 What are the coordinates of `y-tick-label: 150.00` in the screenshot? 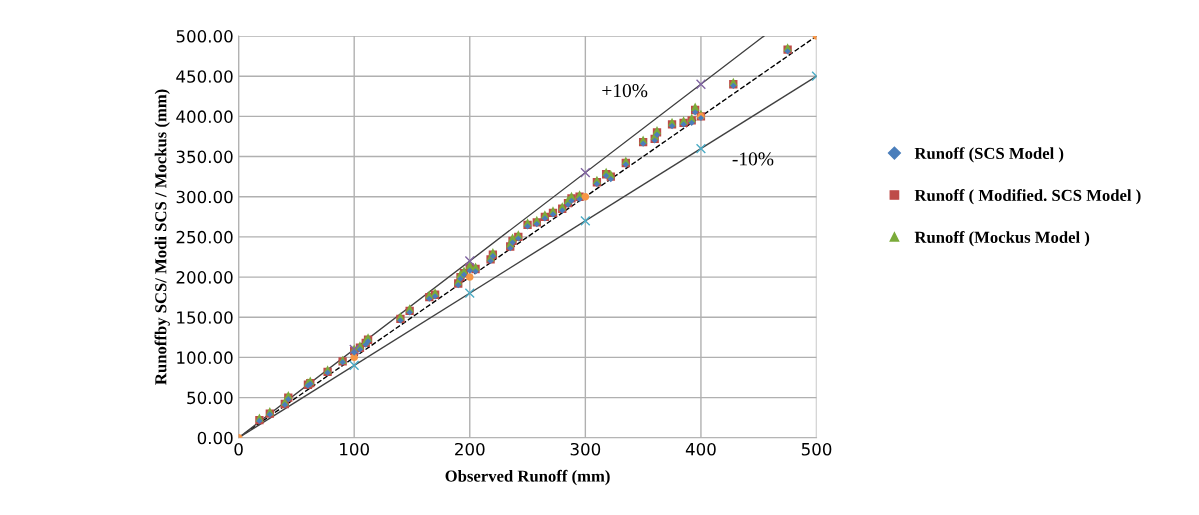 It's located at (205, 317).